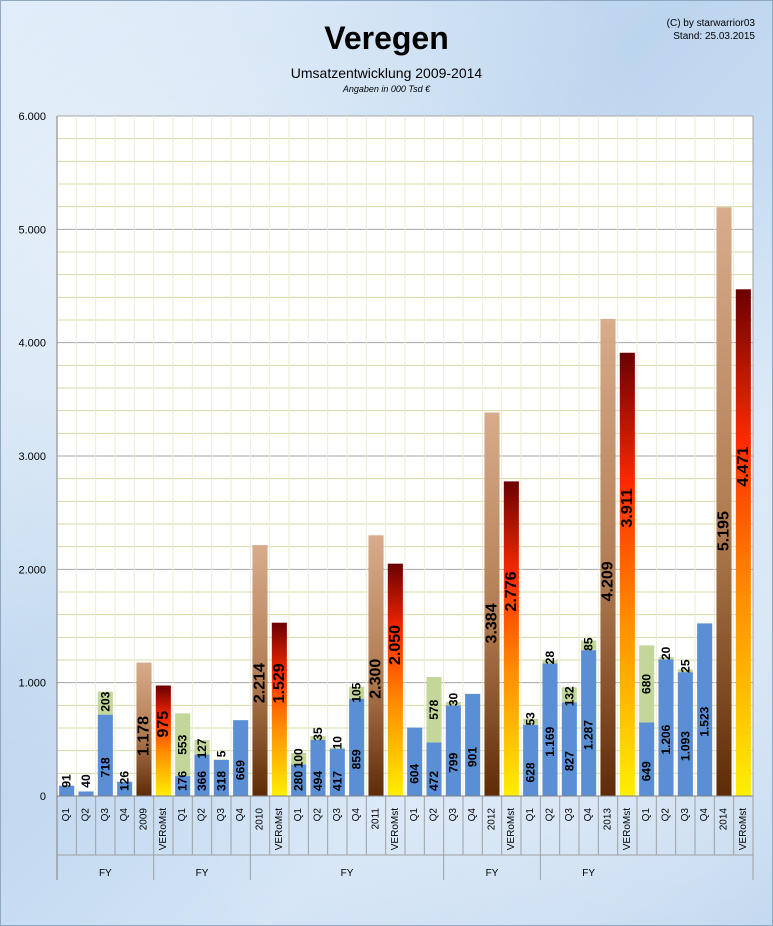  I want to click on quarter-value-label: 859, so click(357, 759).